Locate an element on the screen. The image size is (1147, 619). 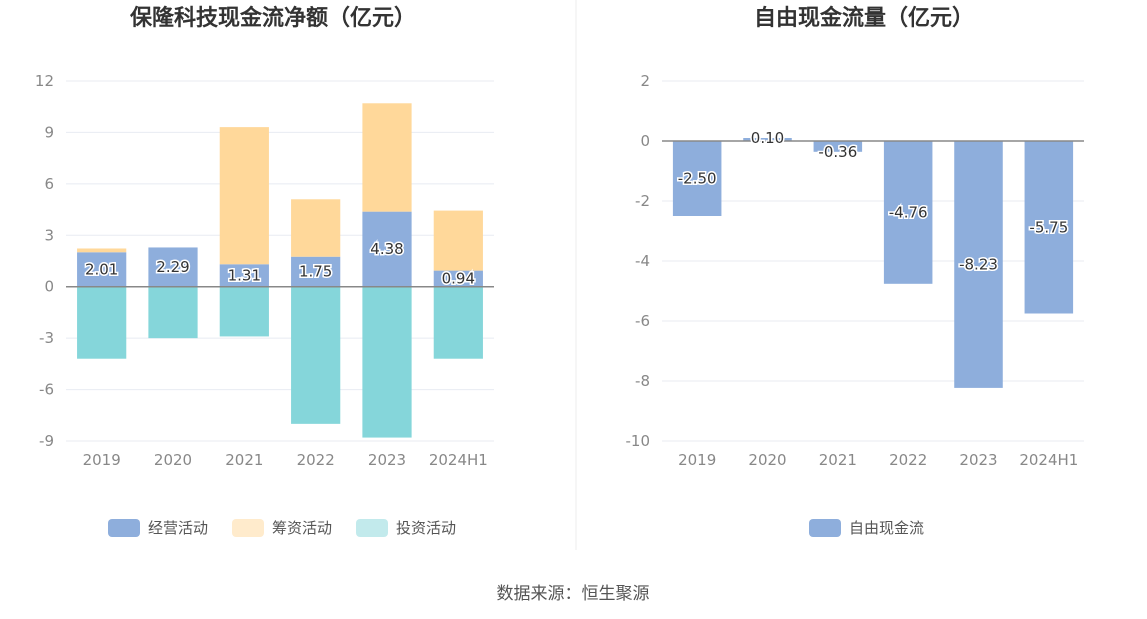
y-tick-label: 3 is located at coordinates (49, 235).